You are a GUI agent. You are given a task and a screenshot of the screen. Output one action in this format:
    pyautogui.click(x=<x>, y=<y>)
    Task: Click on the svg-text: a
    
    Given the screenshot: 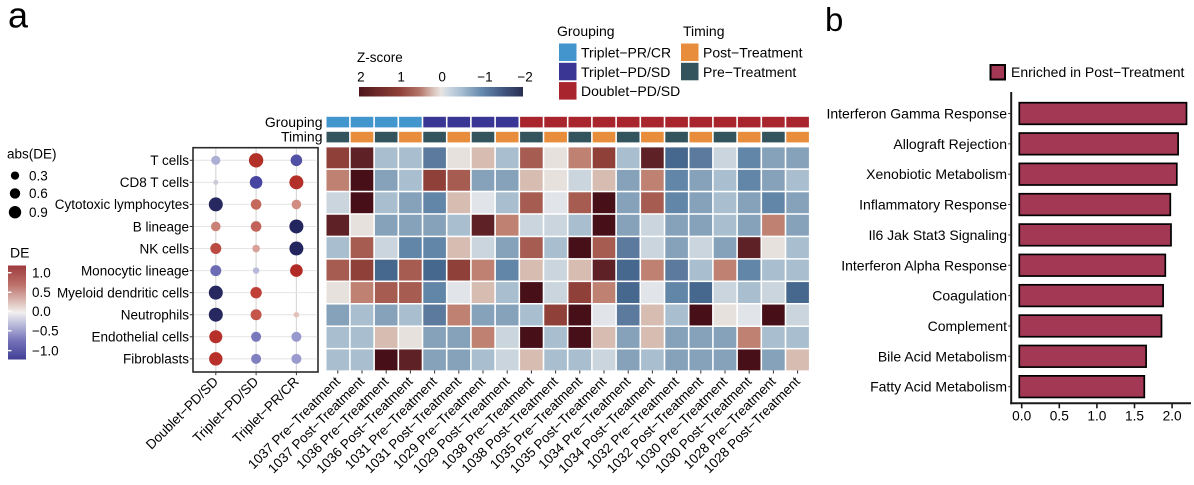 What is the action you would take?
    pyautogui.click(x=18, y=18)
    